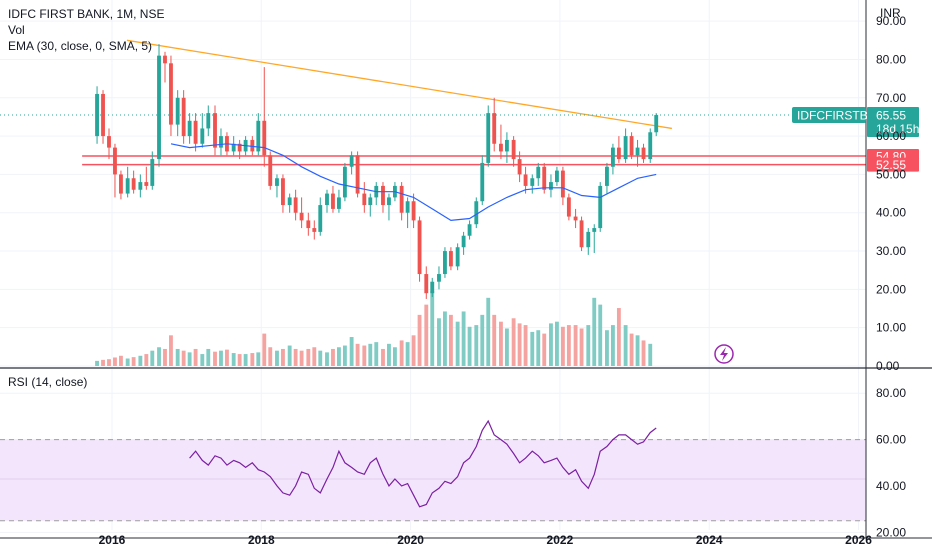 The width and height of the screenshot is (932, 550). I want to click on volume-legend: Vol, so click(16, 30).